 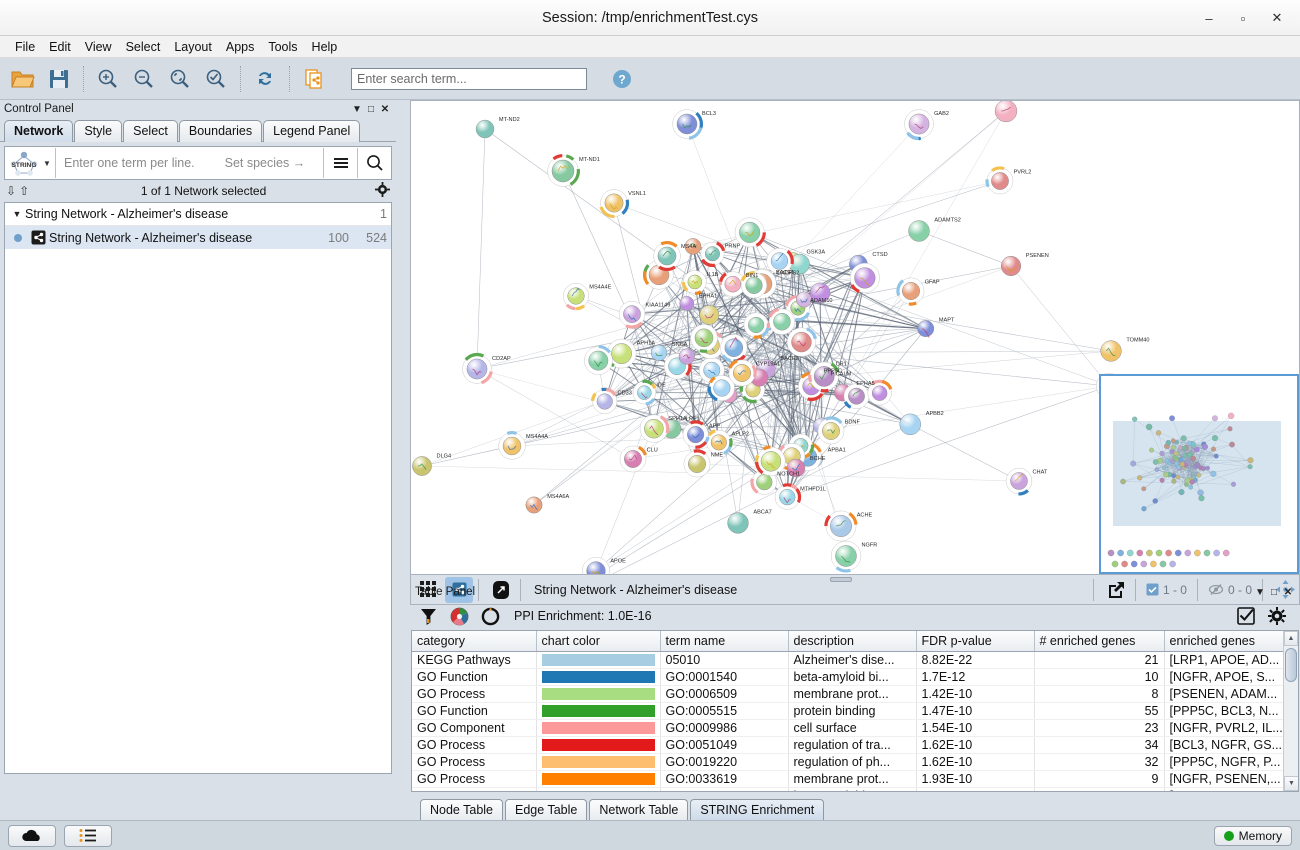 What do you see at coordinates (501, 590) in the screenshot?
I see `annotation-icon` at bounding box center [501, 590].